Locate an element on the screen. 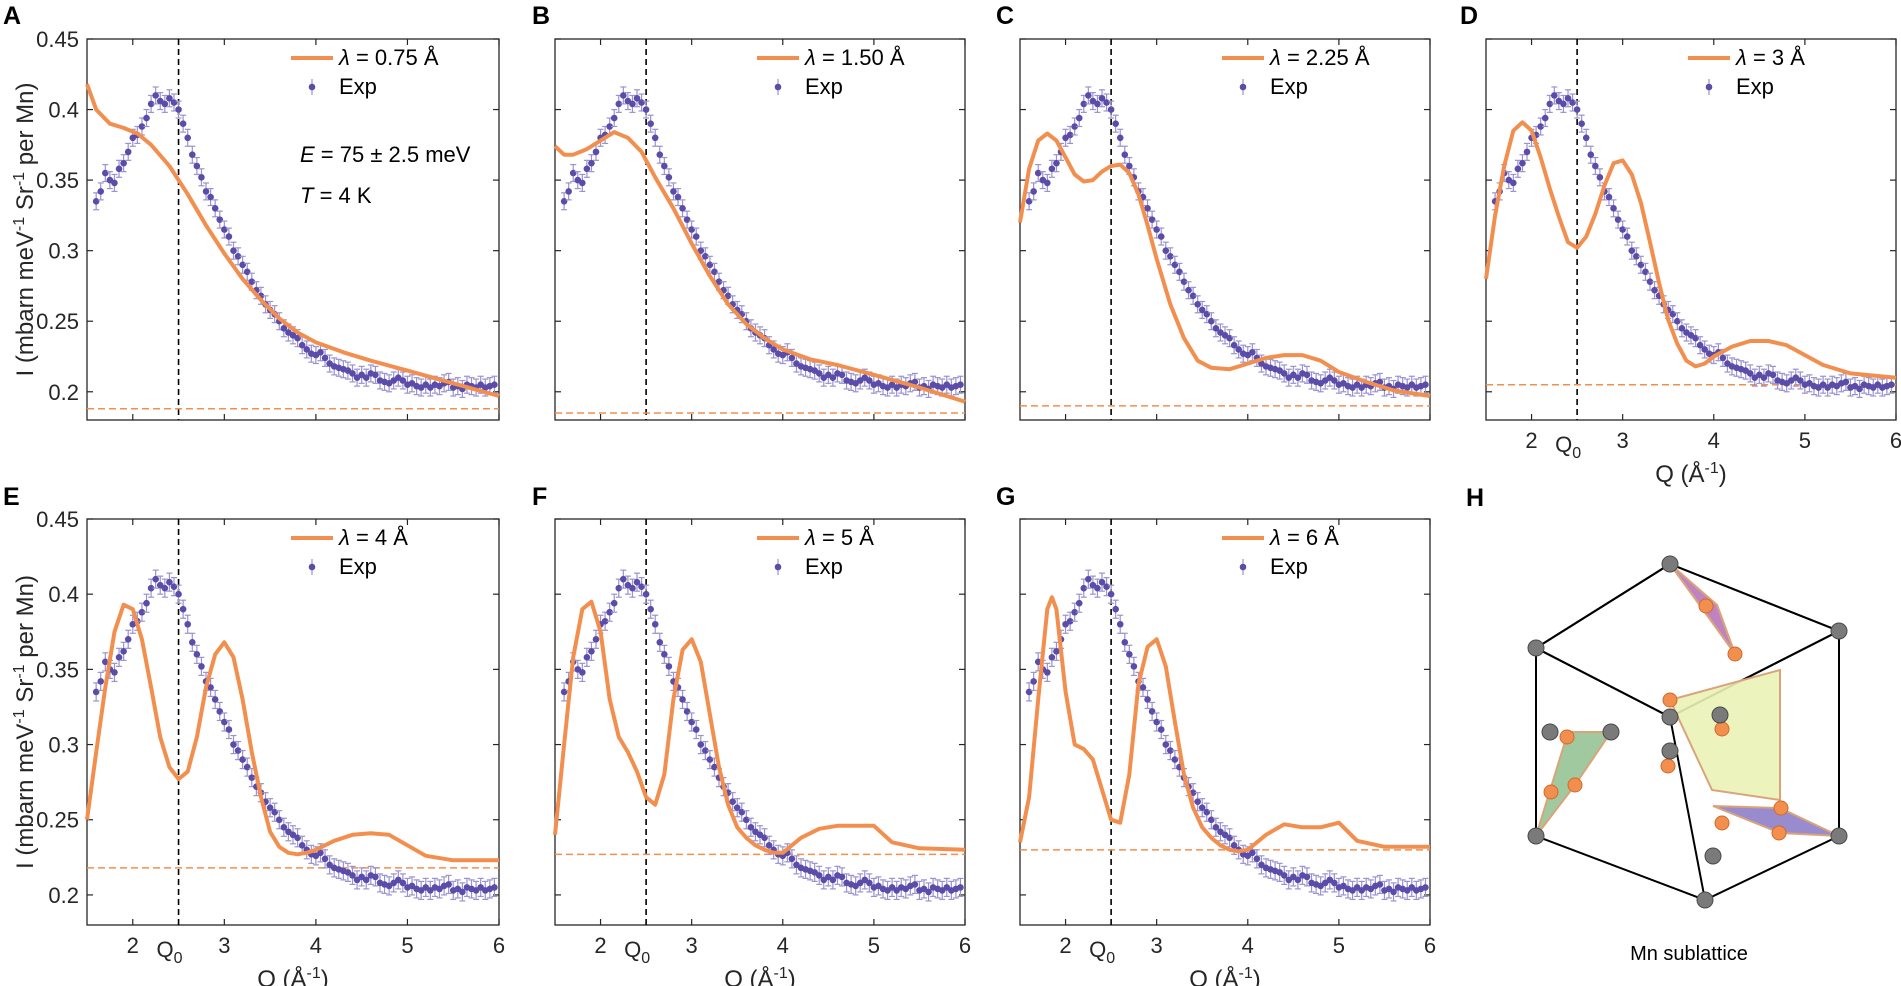  legend-model-label-part: λ is located at coordinates (344, 57).